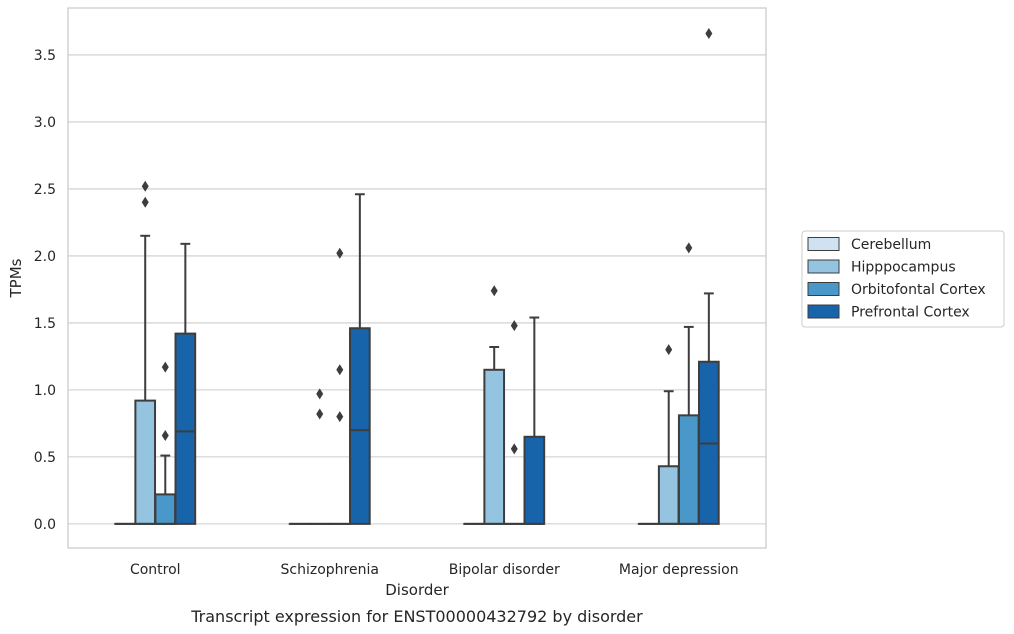  I want to click on legend-frame, so click(903, 279).